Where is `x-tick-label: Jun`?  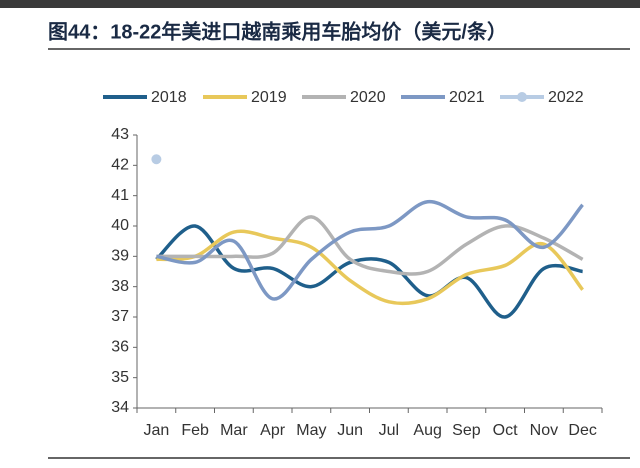 x-tick-label: Jun is located at coordinates (350, 430).